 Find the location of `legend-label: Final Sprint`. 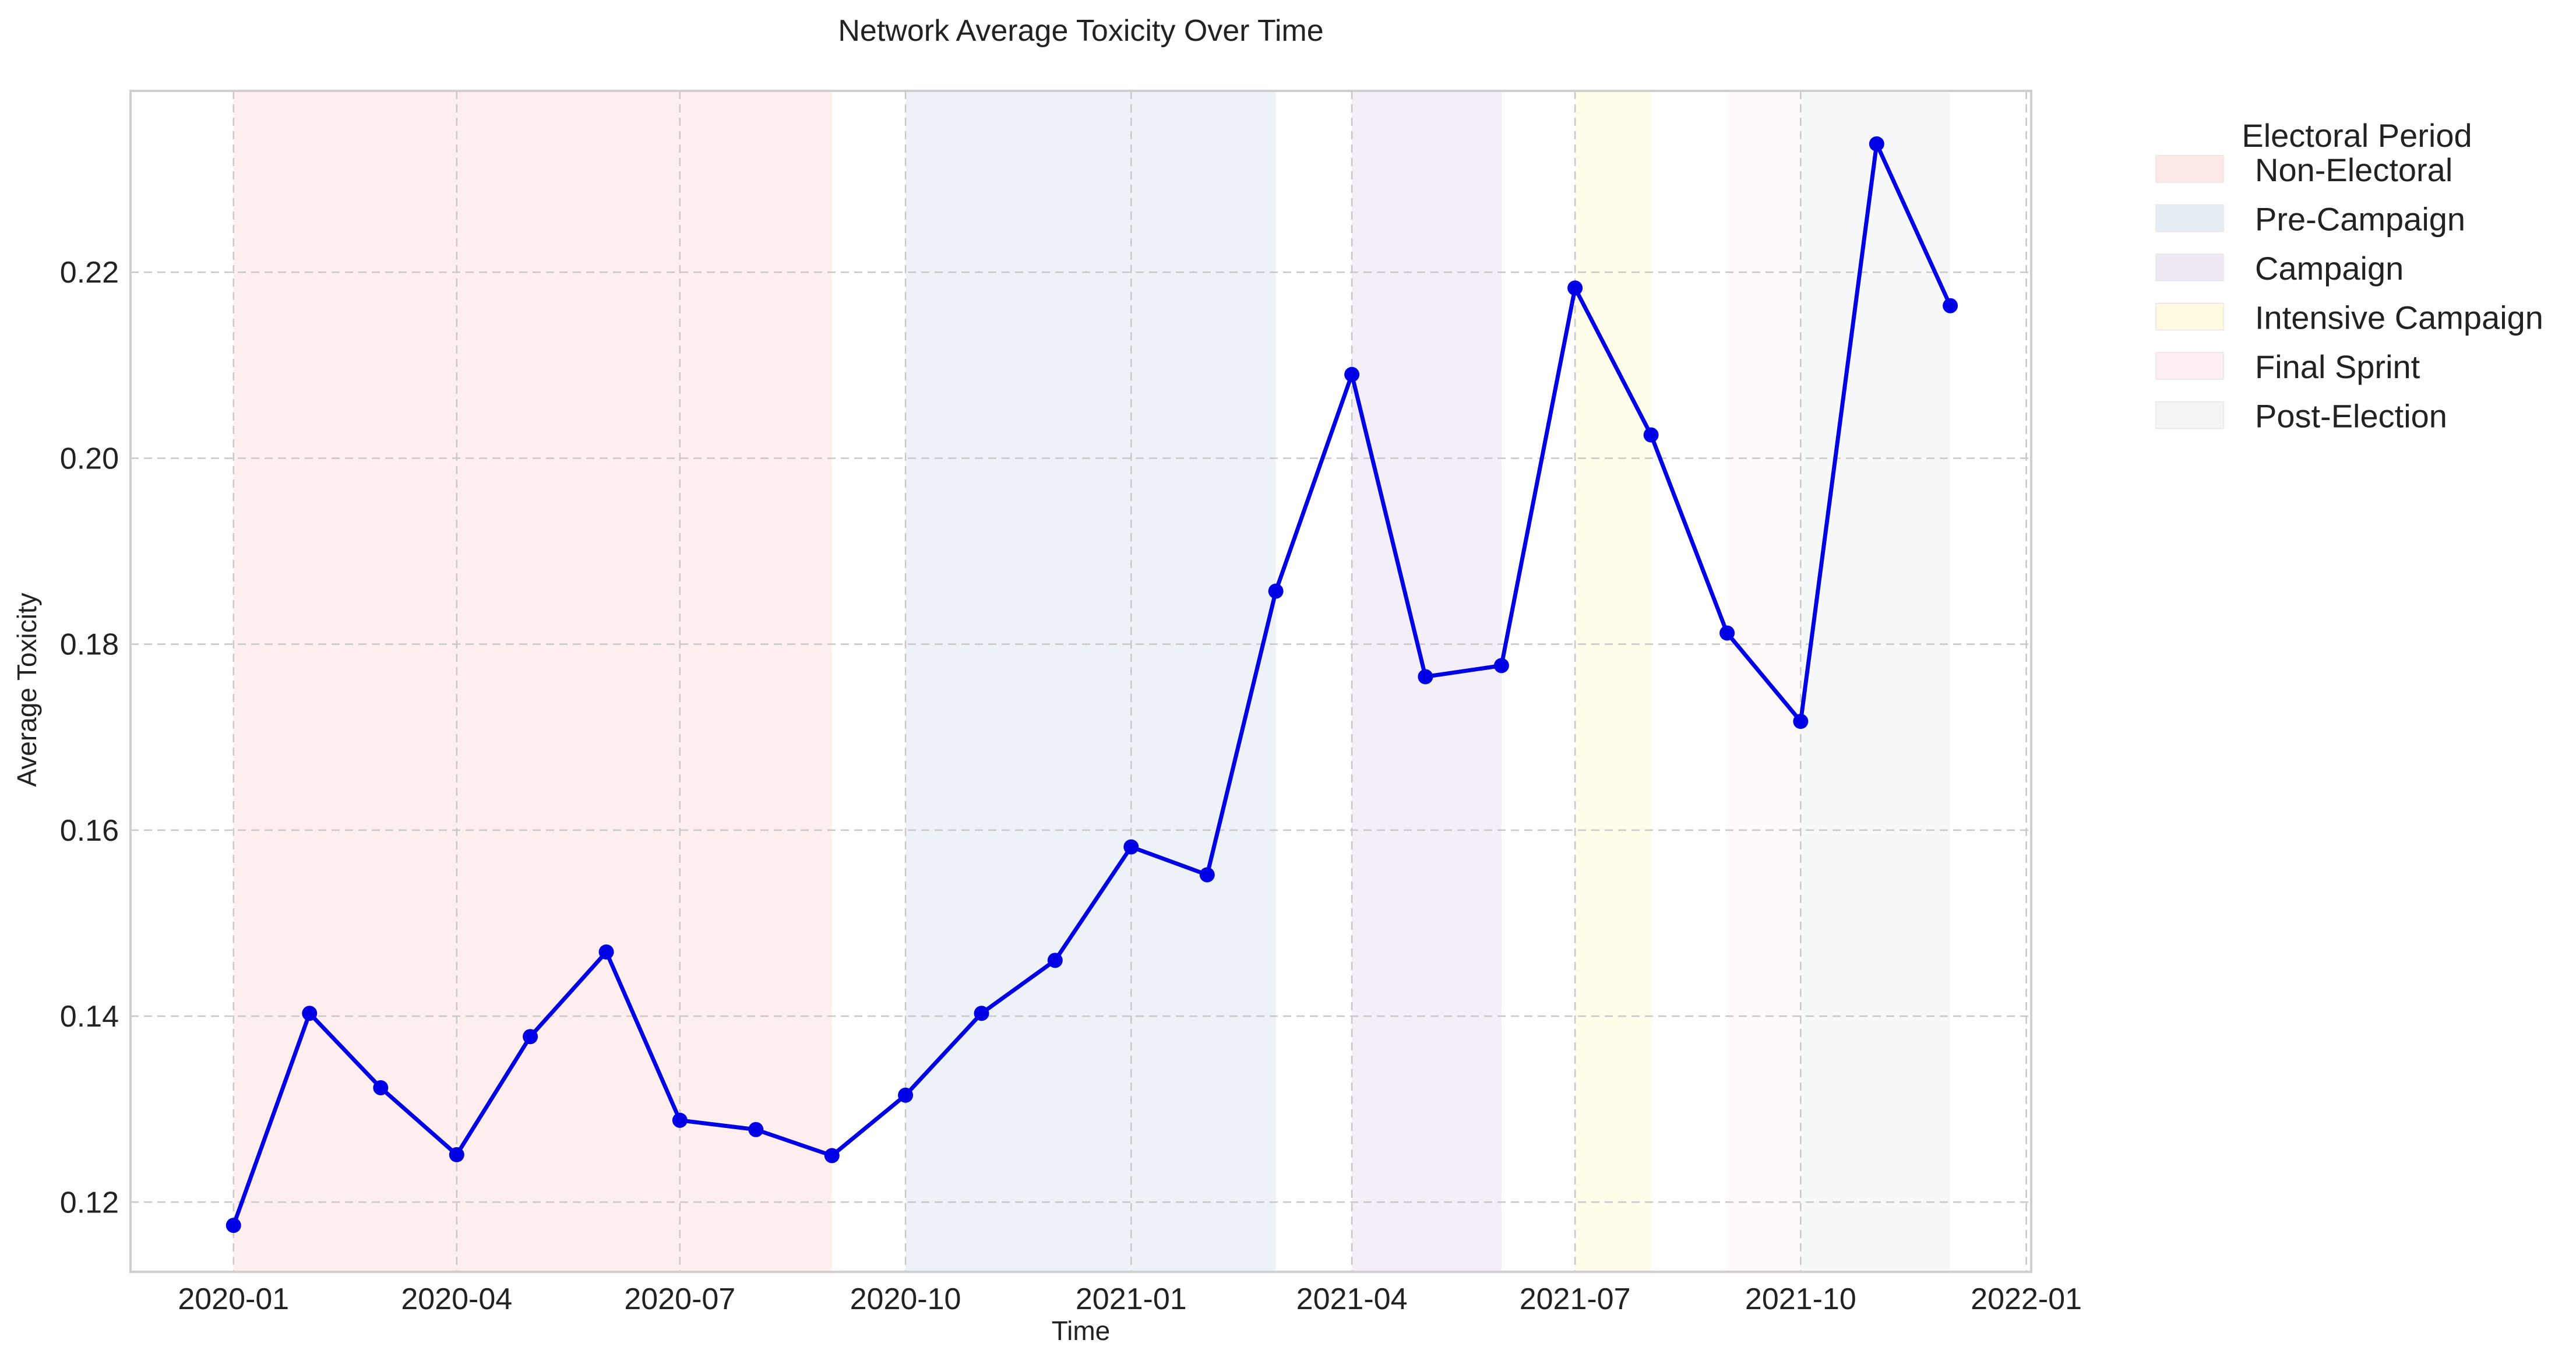

legend-label: Final Sprint is located at coordinates (2337, 366).